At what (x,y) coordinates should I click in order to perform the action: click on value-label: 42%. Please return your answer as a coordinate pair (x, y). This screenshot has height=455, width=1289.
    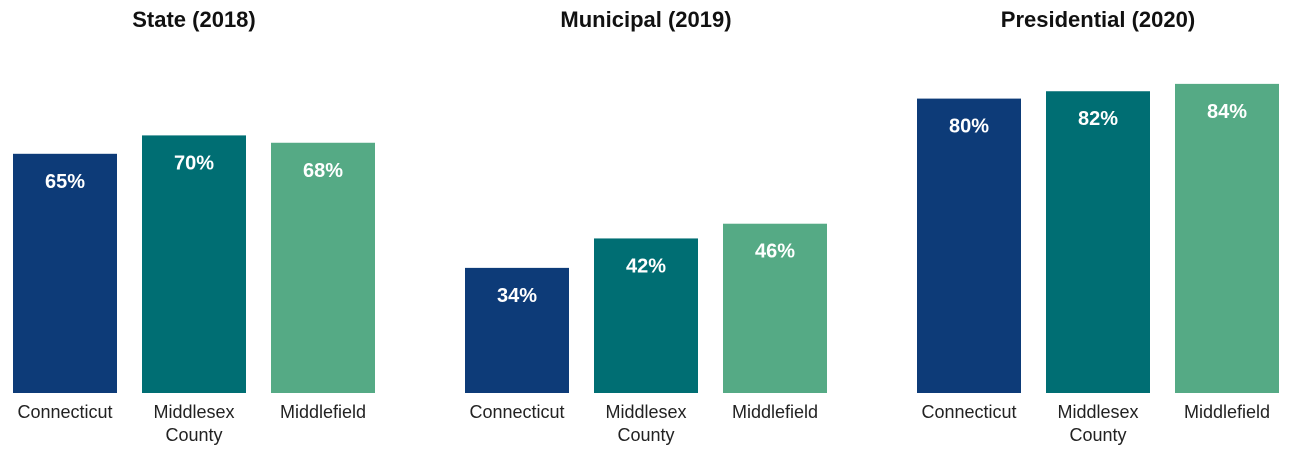
    Looking at the image, I should click on (646, 266).